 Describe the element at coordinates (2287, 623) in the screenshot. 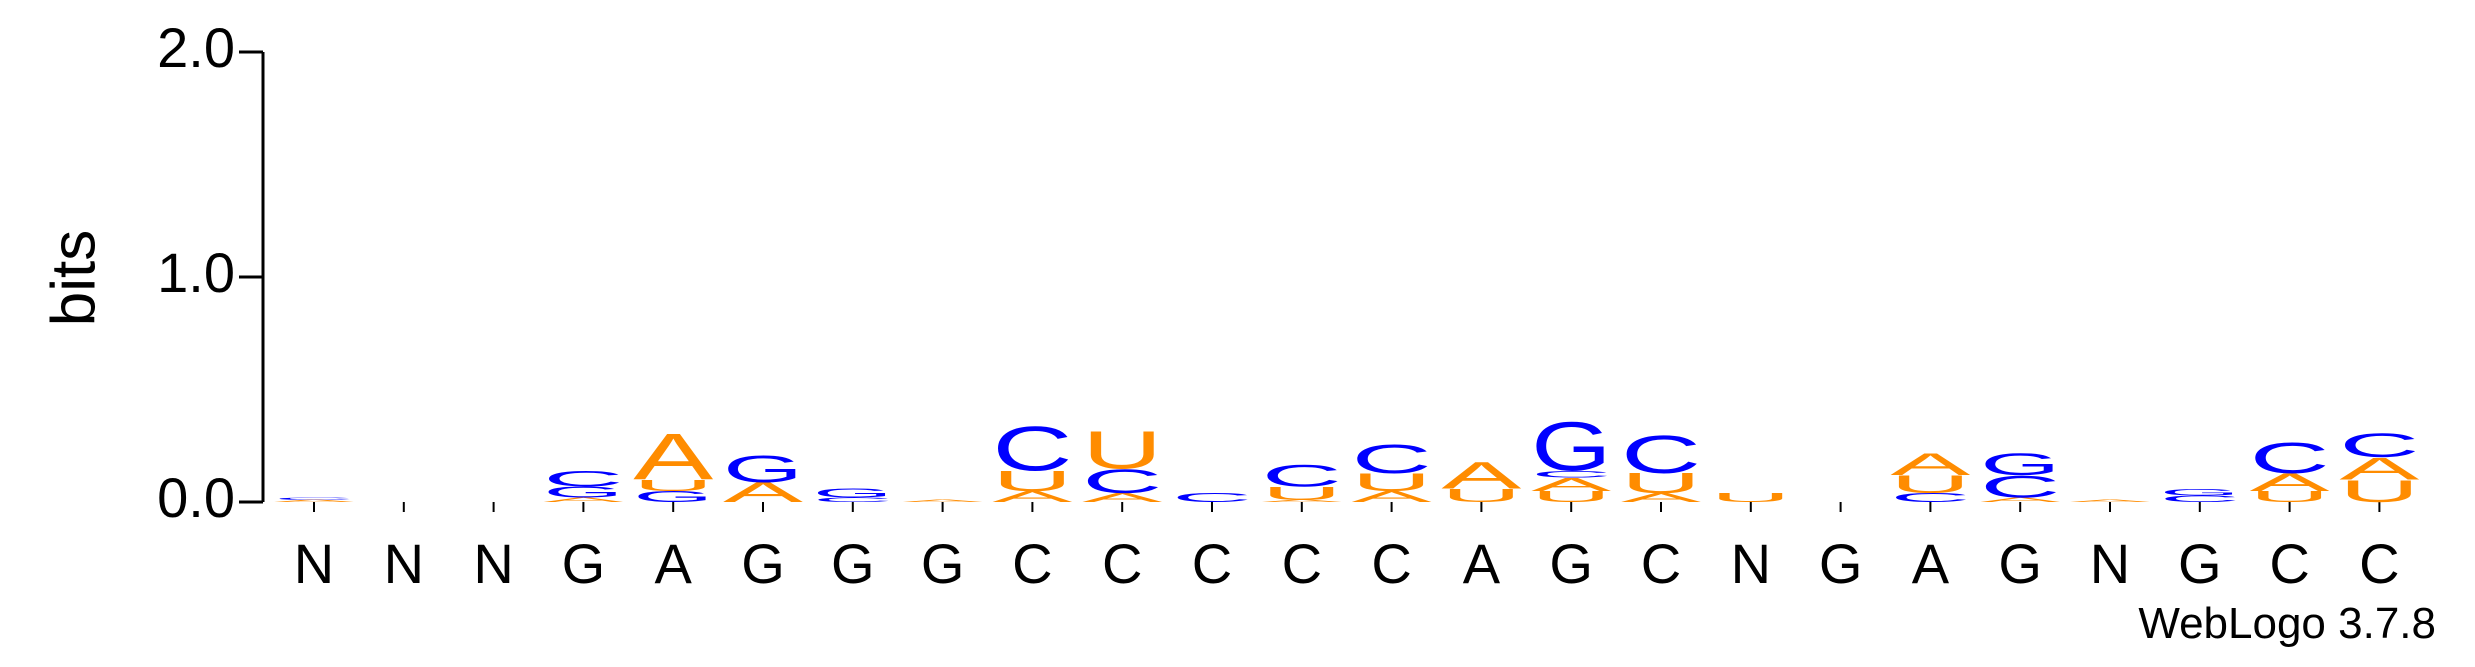

I see `footer: WebLogo 3.7.8` at that location.